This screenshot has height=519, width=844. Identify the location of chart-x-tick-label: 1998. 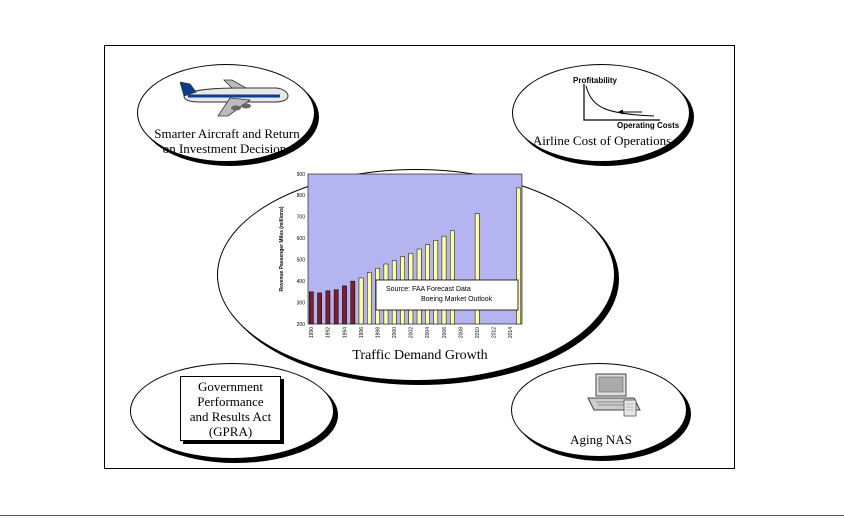
(378, 332).